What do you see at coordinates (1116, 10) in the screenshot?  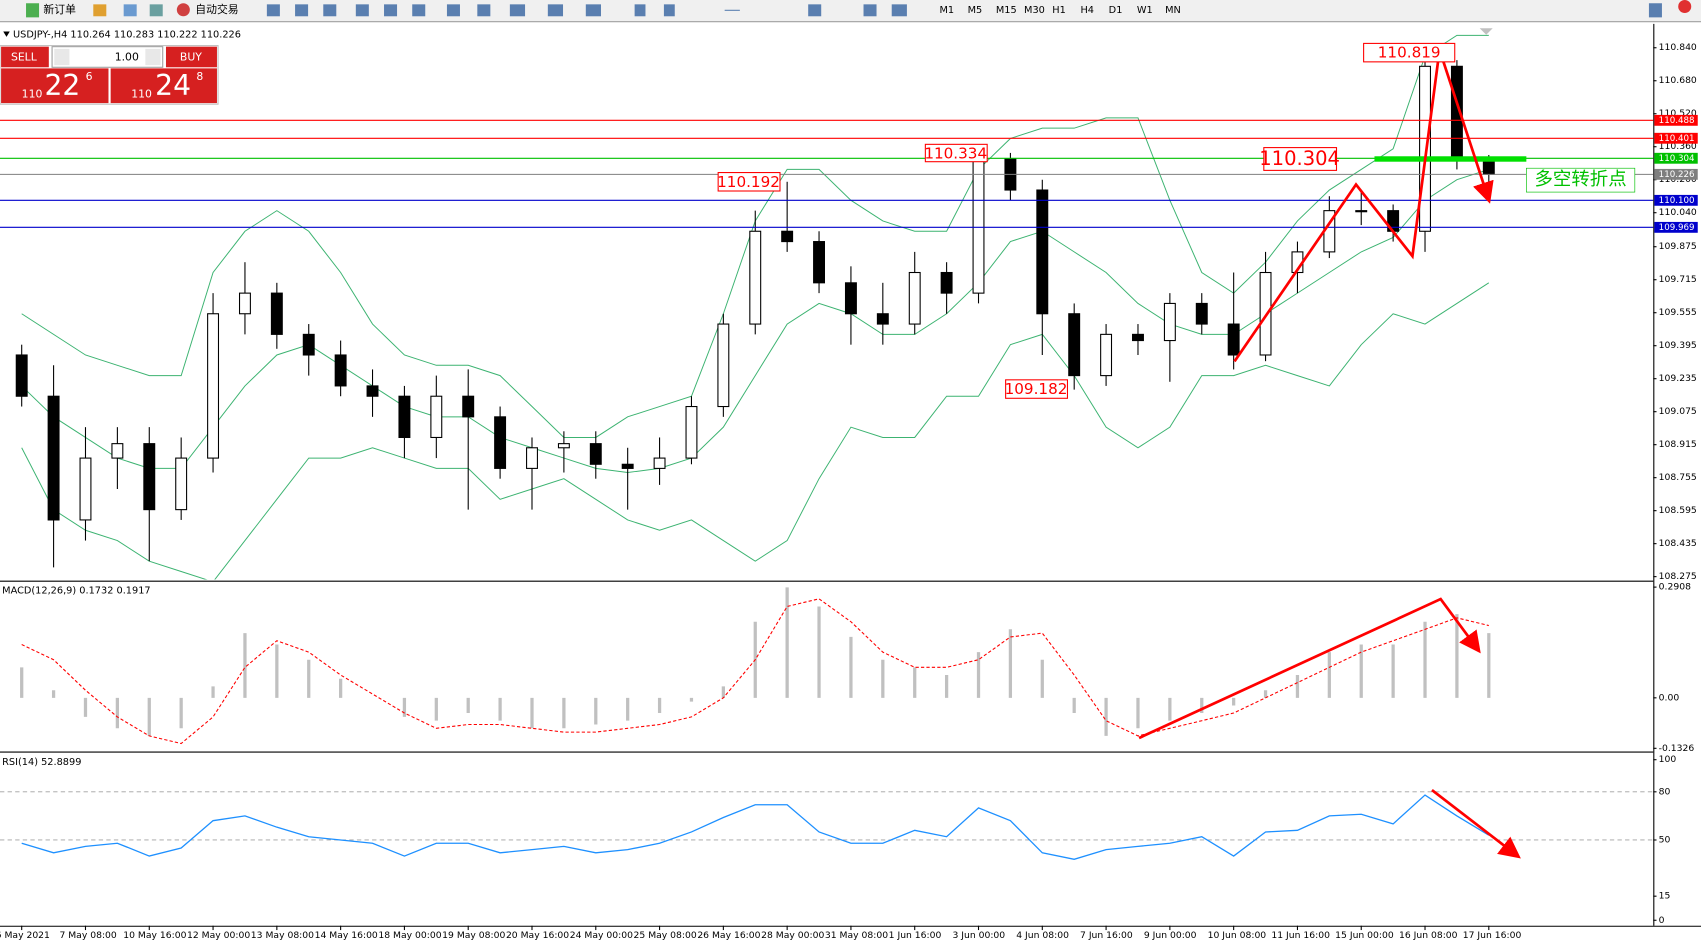 I see `timeframe-button: D1` at bounding box center [1116, 10].